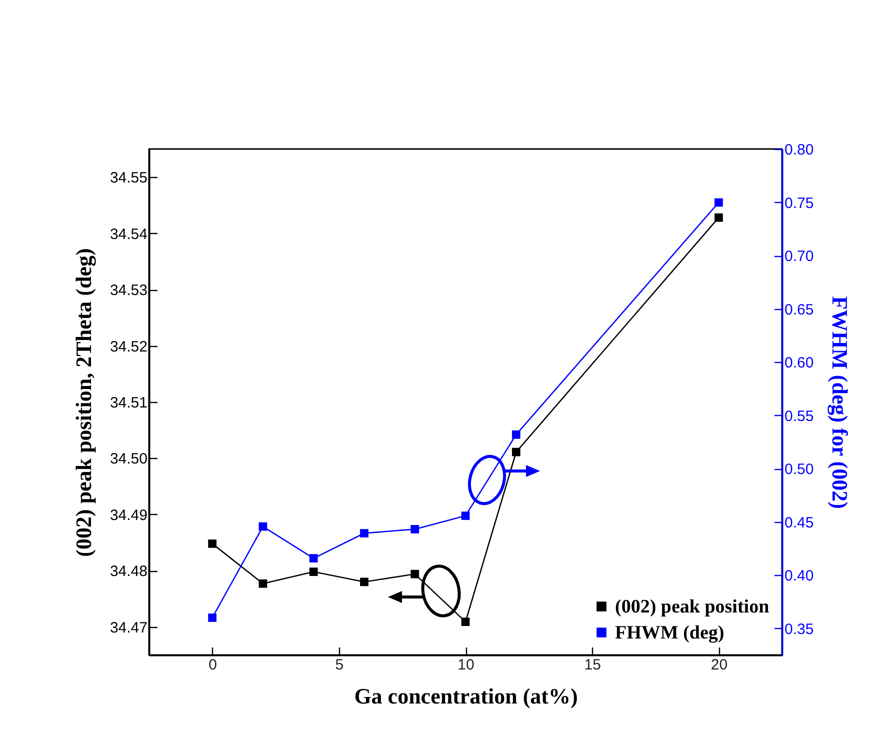 The height and width of the screenshot is (731, 871). What do you see at coordinates (799, 523) in the screenshot?
I see `y2-tick-label: 0.45` at bounding box center [799, 523].